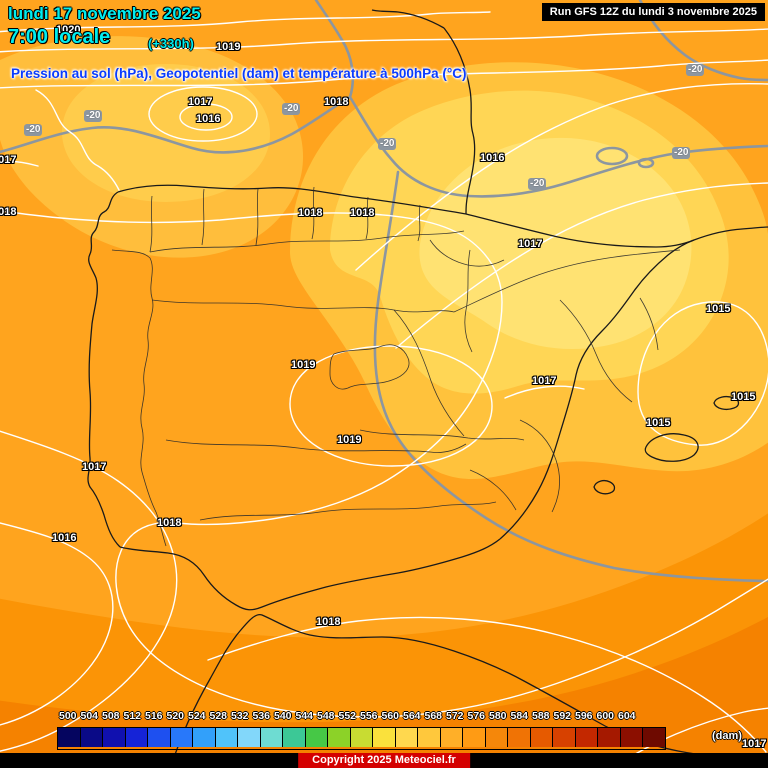 The height and width of the screenshot is (768, 768). I want to click on legend-value: 572, so click(454, 716).